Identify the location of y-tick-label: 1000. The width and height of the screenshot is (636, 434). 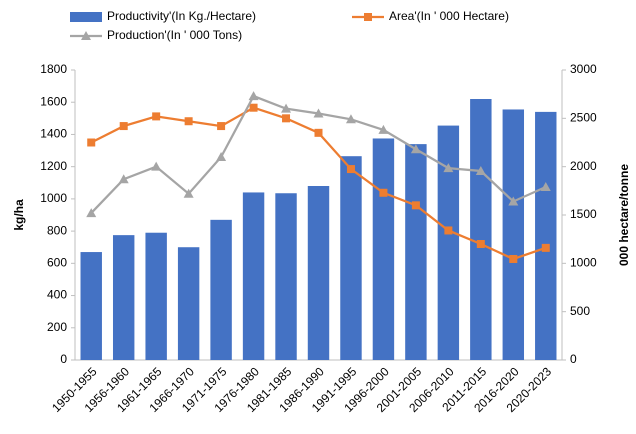
(53, 198).